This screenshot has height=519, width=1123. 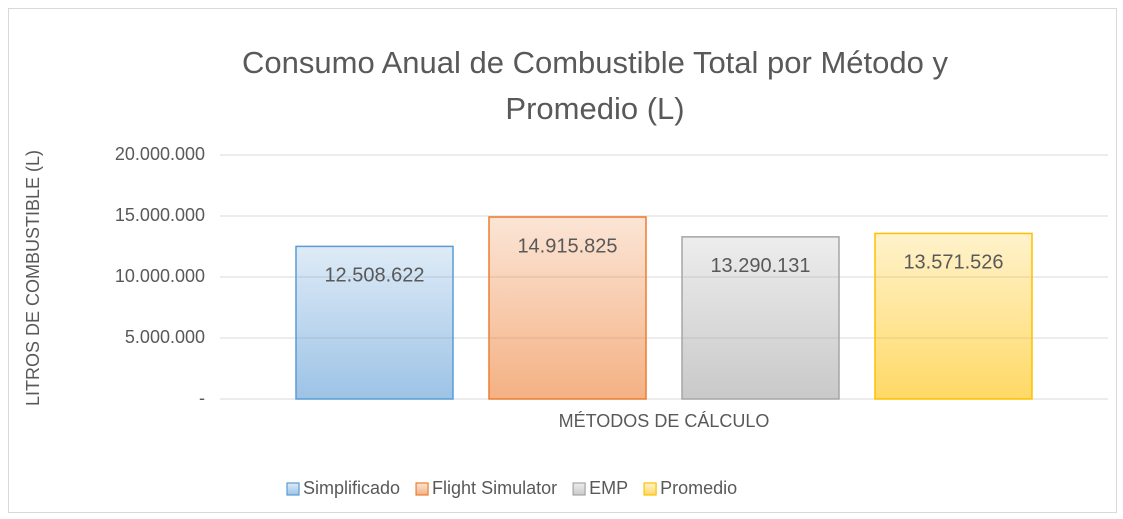 What do you see at coordinates (202, 398) in the screenshot?
I see `y-tick-label: -` at bounding box center [202, 398].